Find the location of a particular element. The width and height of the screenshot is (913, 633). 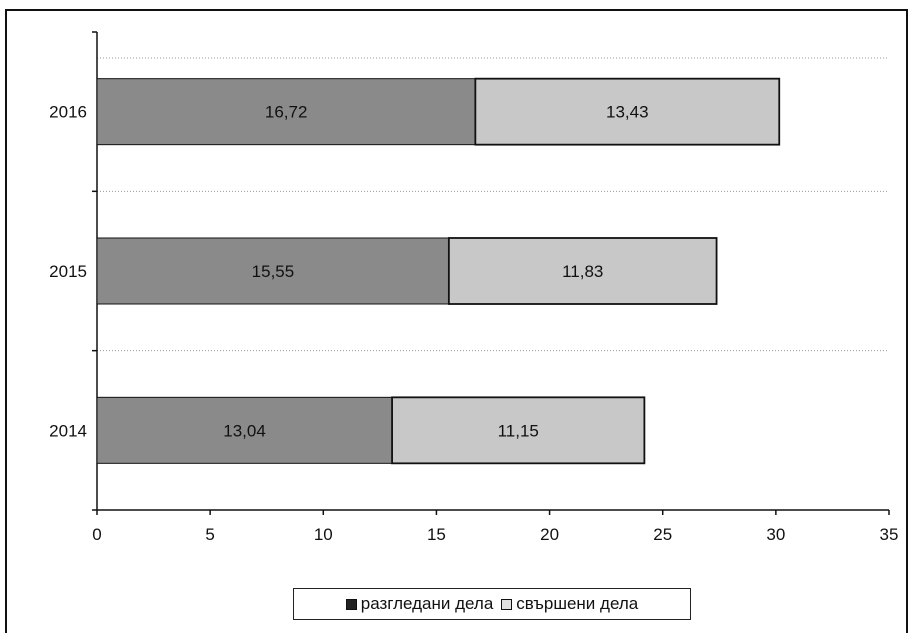

x-tick-label: 0 is located at coordinates (96, 534).